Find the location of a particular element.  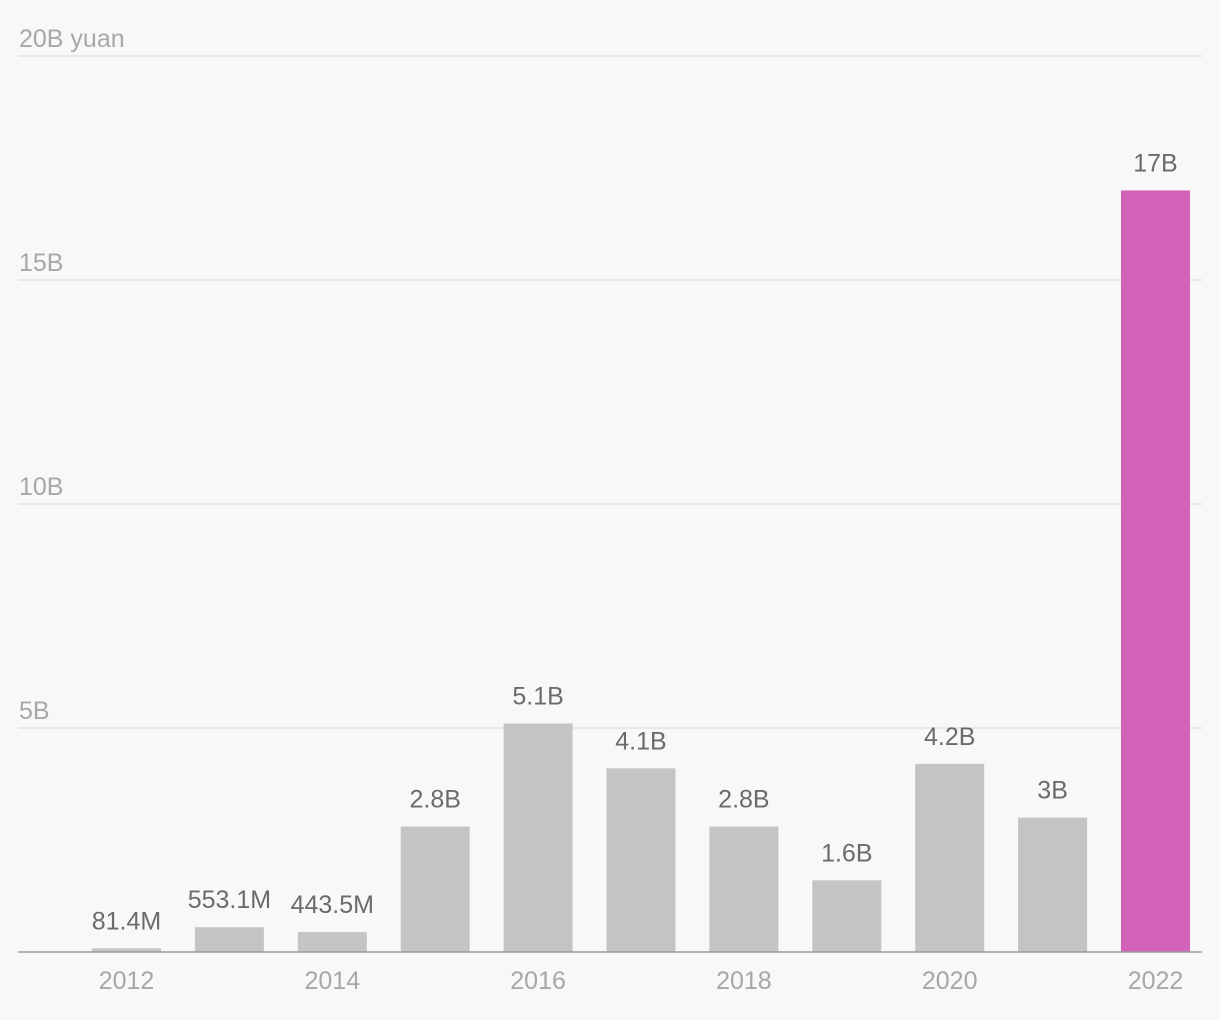

x-tick-label: 2020 is located at coordinates (950, 981).